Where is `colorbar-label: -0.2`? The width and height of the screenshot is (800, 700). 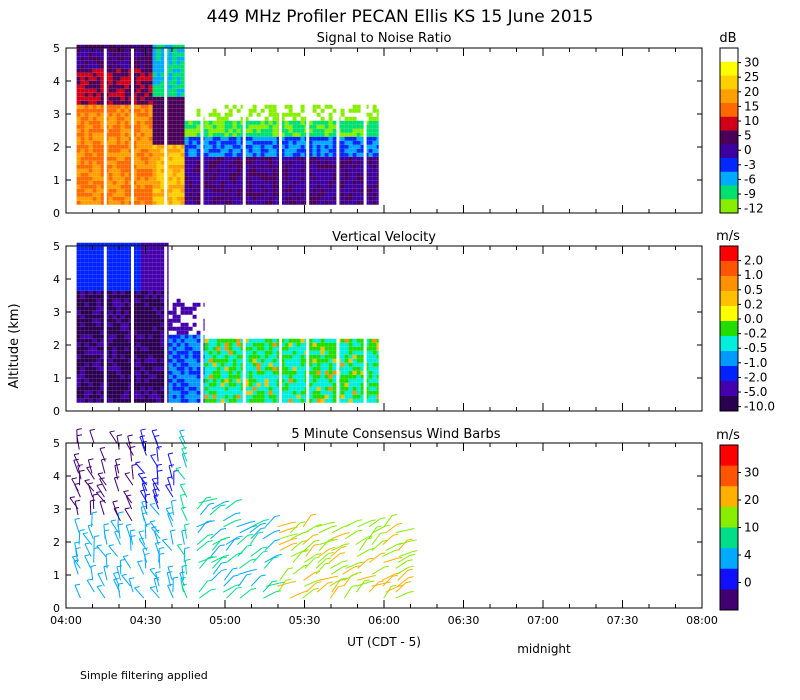 colorbar-label: -0.2 is located at coordinates (755, 334).